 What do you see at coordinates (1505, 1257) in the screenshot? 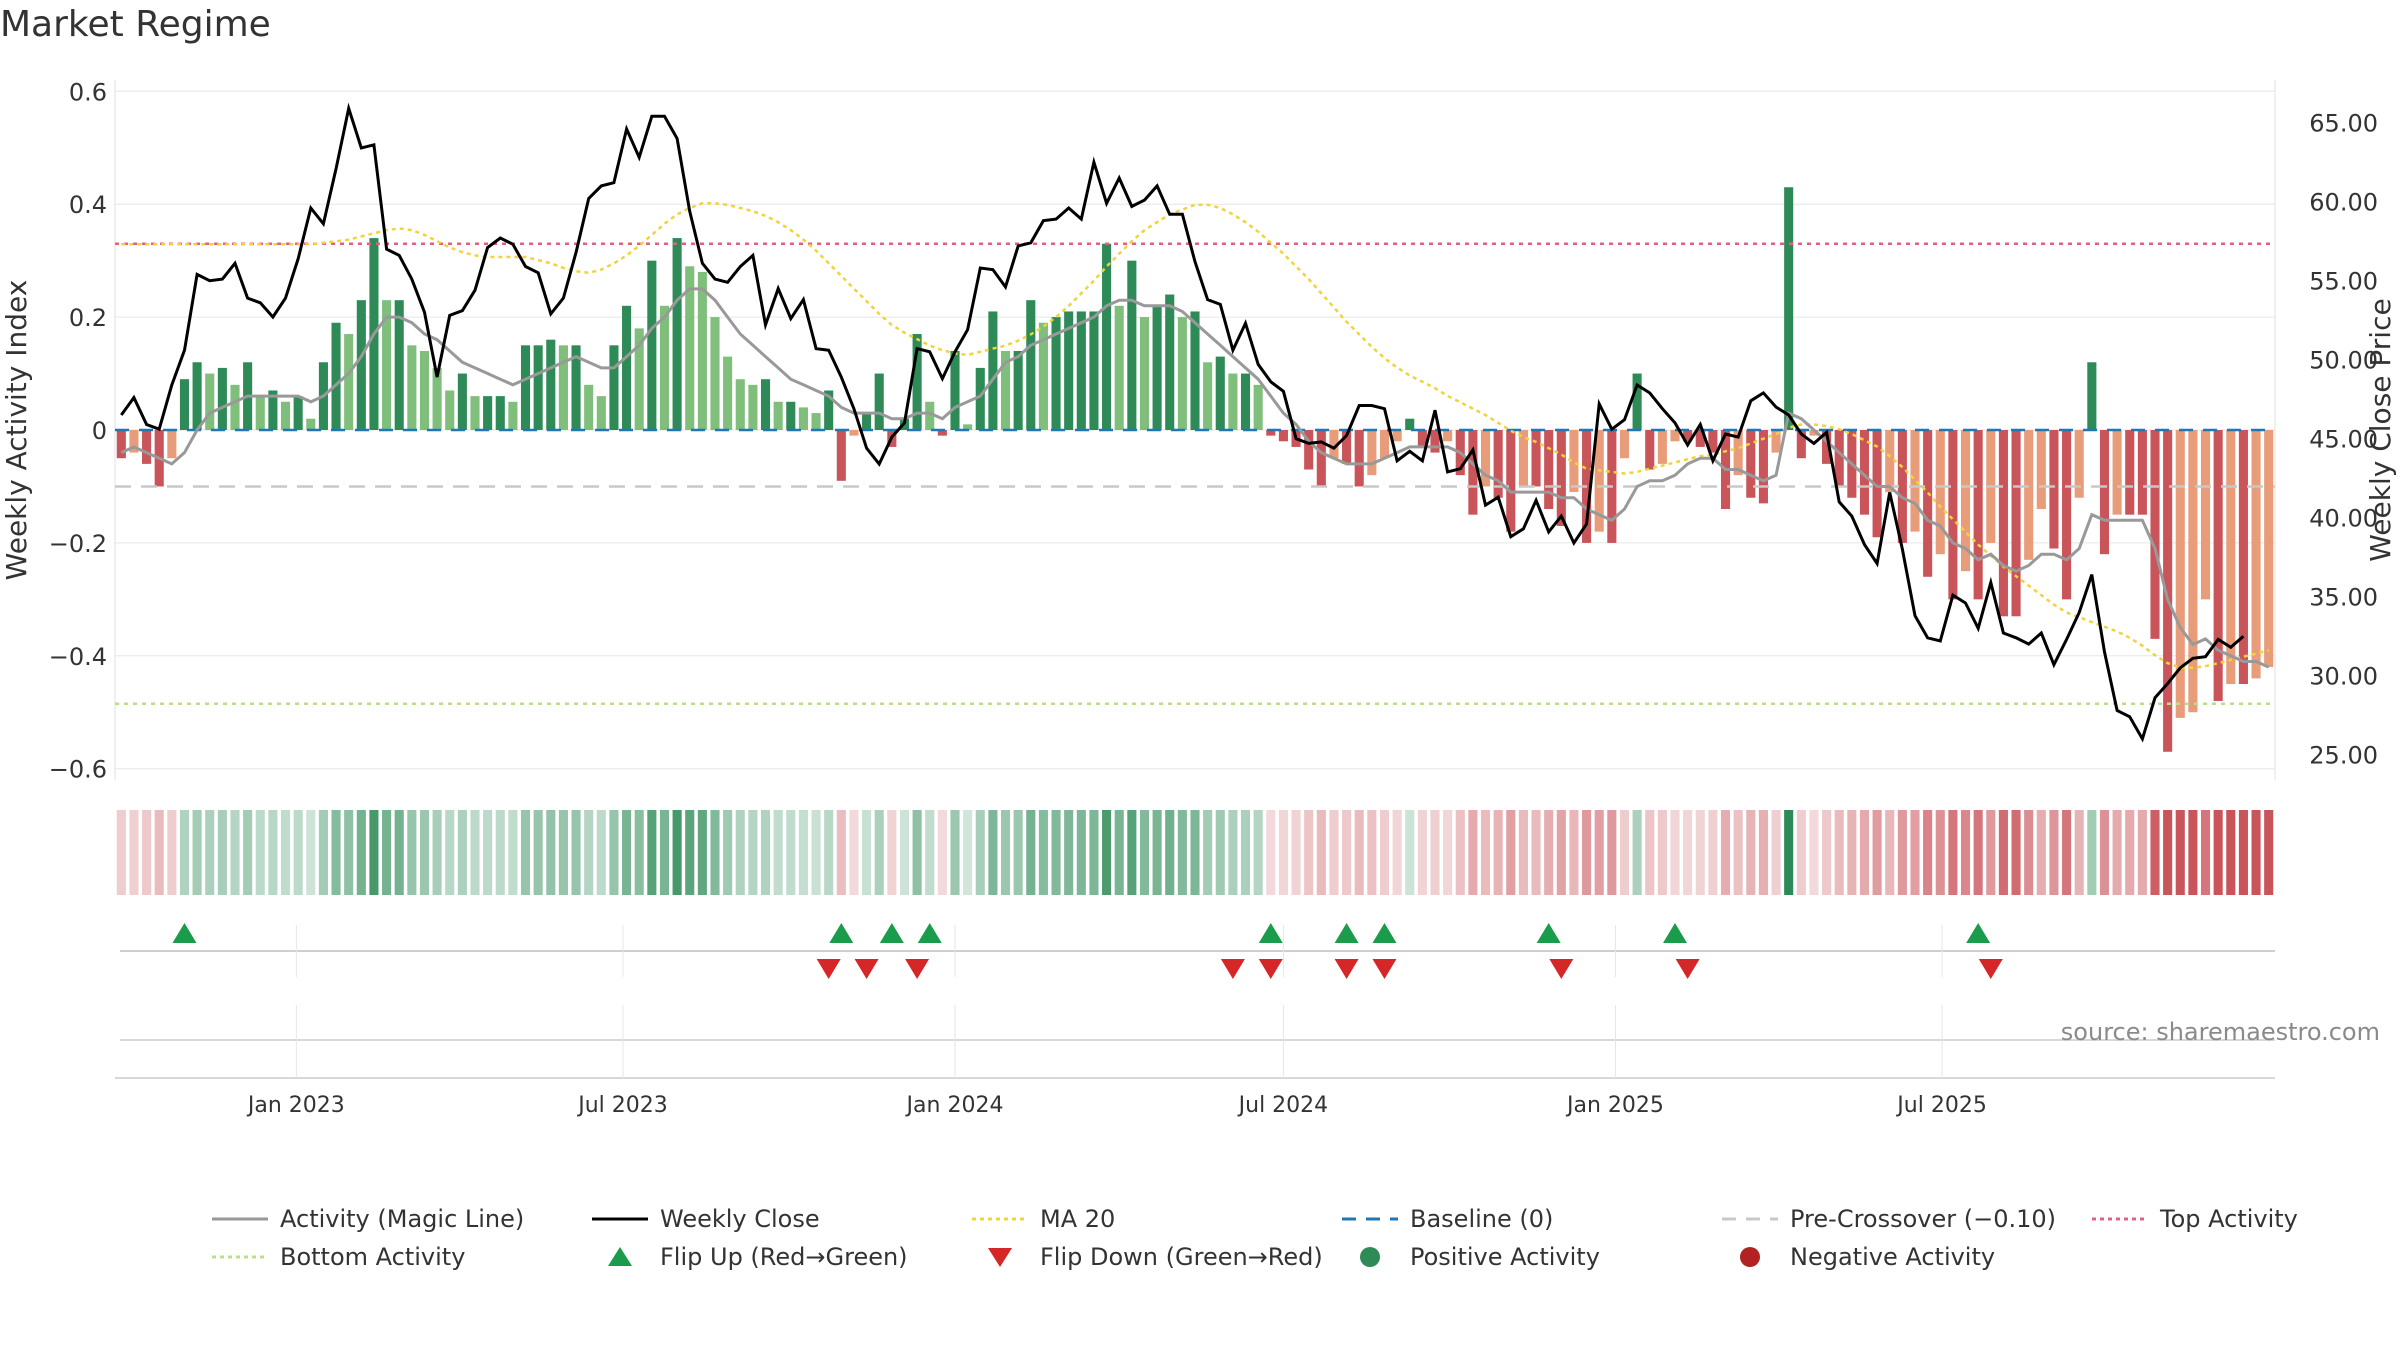
I see `legend-label: Positive Activity` at bounding box center [1505, 1257].